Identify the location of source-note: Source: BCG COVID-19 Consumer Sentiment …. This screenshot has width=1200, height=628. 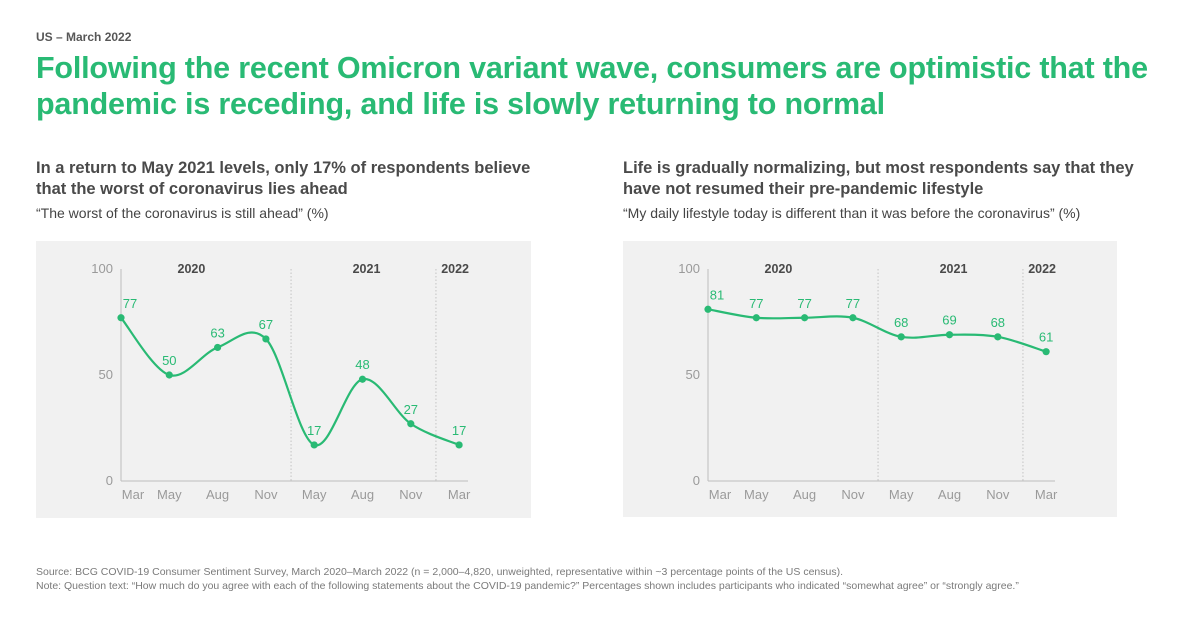
(439, 572).